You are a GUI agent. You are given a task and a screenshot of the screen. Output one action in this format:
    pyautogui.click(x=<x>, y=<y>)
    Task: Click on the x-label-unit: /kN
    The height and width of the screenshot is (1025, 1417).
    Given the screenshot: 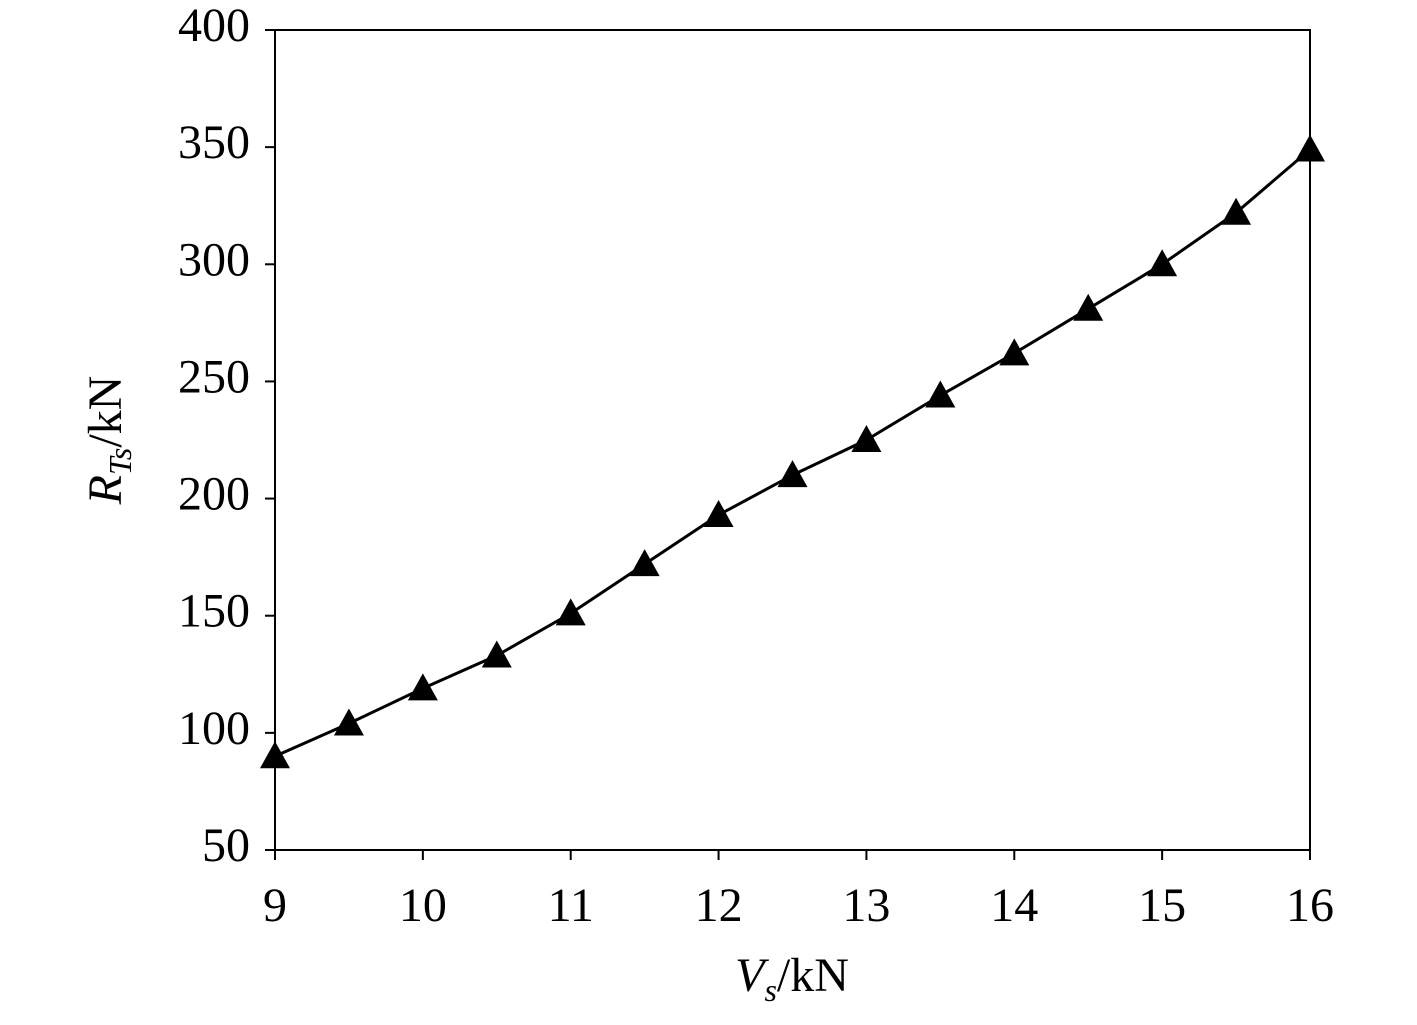 What is the action you would take?
    pyautogui.click(x=813, y=975)
    